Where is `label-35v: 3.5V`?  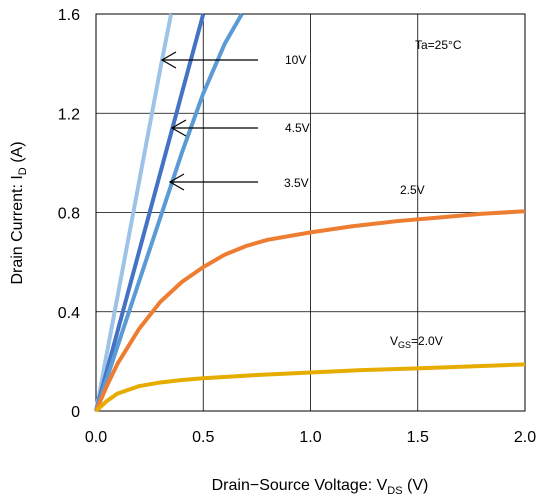
label-35v: 3.5V is located at coordinates (296, 183).